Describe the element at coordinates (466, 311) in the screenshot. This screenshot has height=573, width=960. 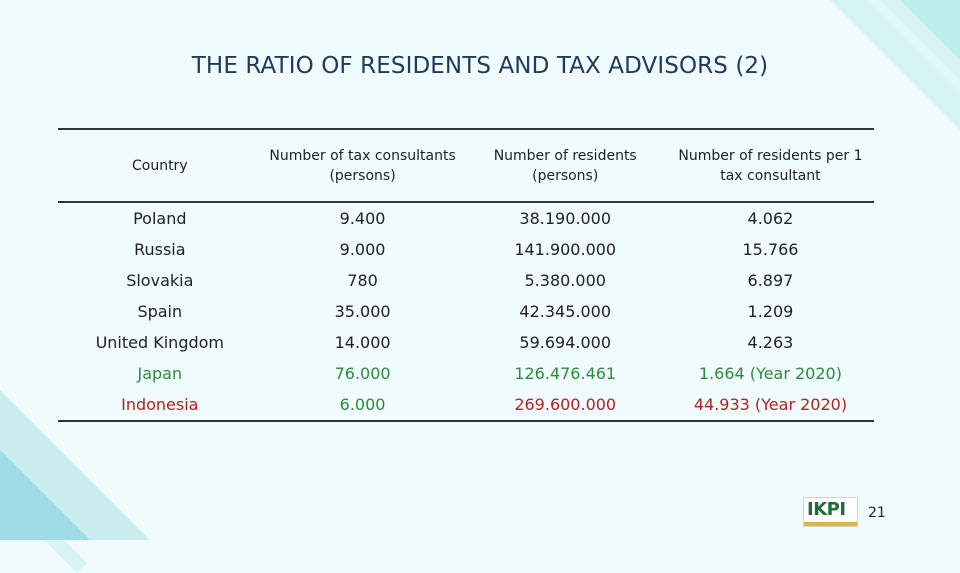
I see `table-row: Spain 35.000 42.345.000 1.209` at that location.